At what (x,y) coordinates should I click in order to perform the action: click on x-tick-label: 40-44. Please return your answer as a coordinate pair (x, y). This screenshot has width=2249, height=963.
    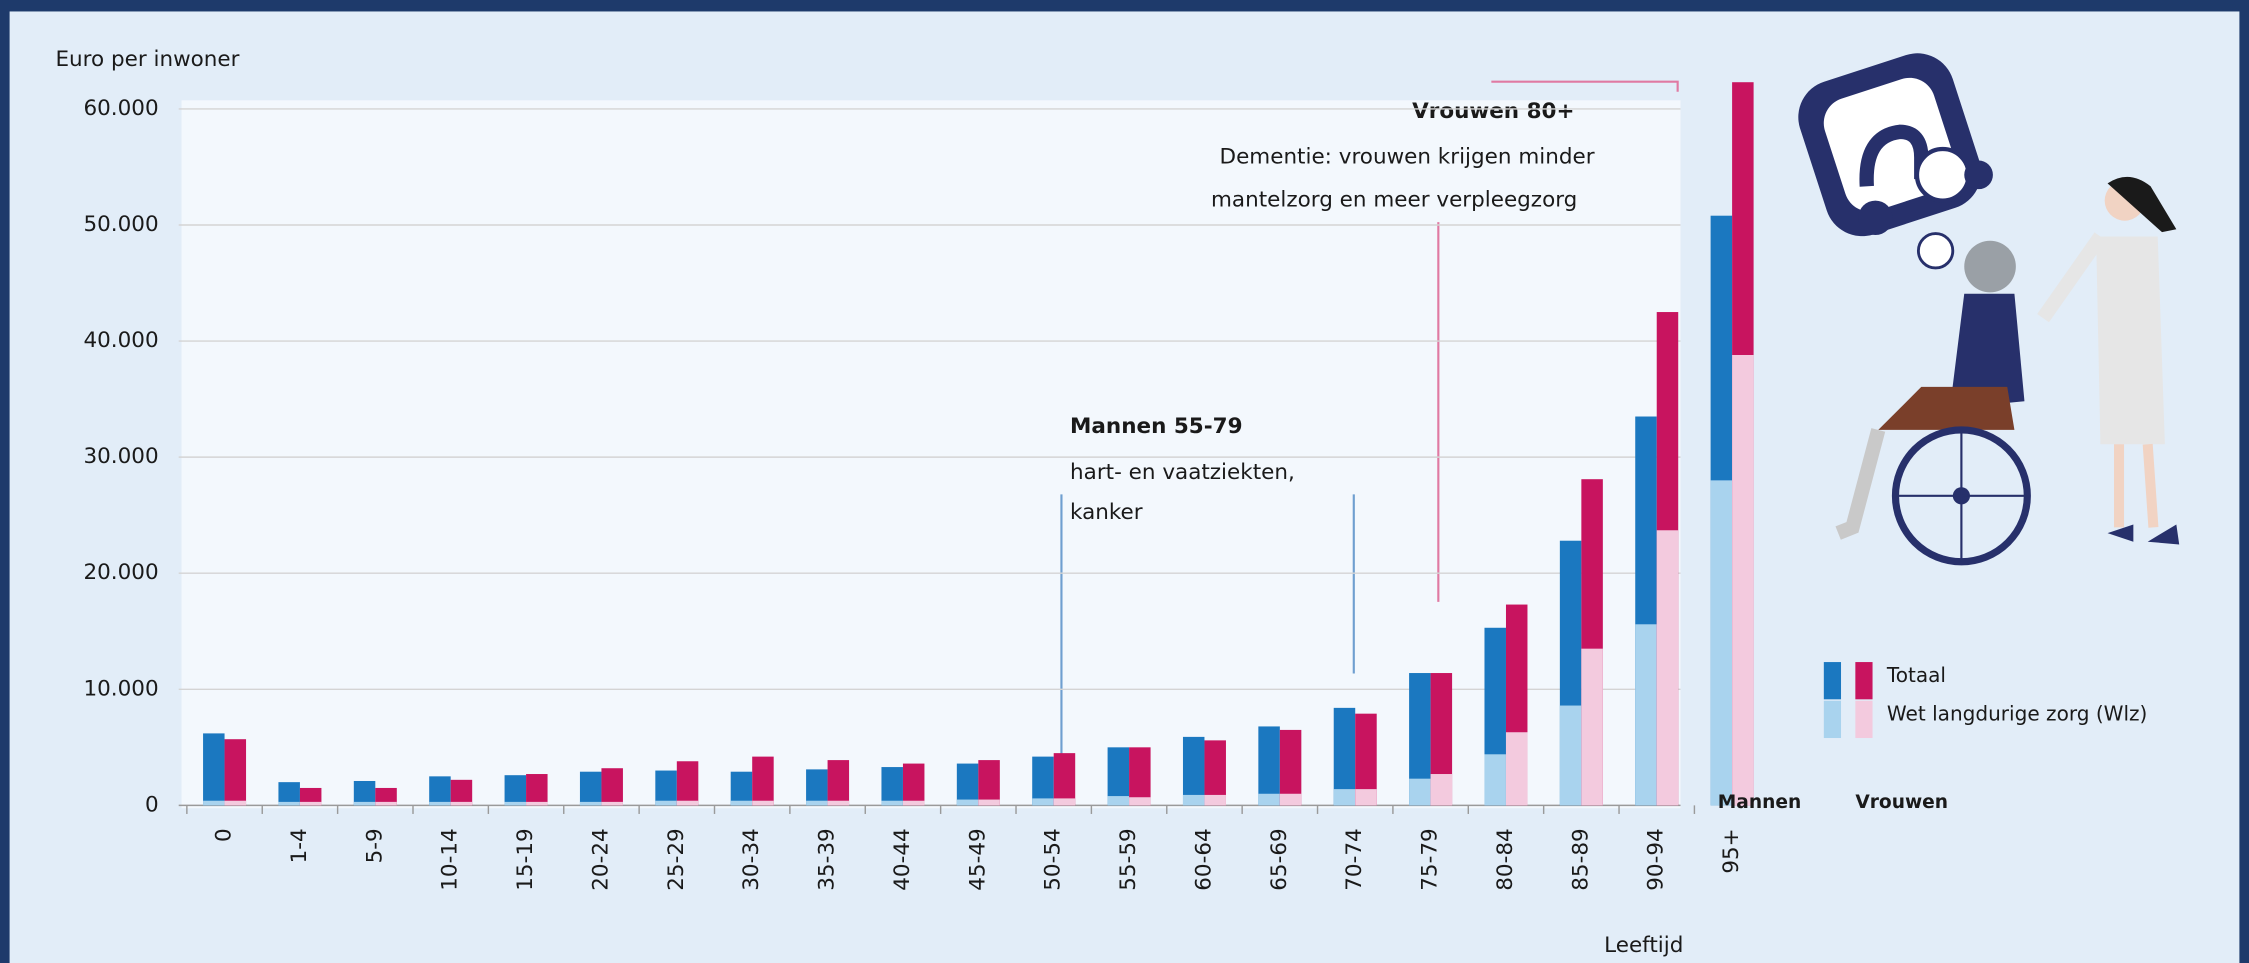
    Looking at the image, I should click on (902, 859).